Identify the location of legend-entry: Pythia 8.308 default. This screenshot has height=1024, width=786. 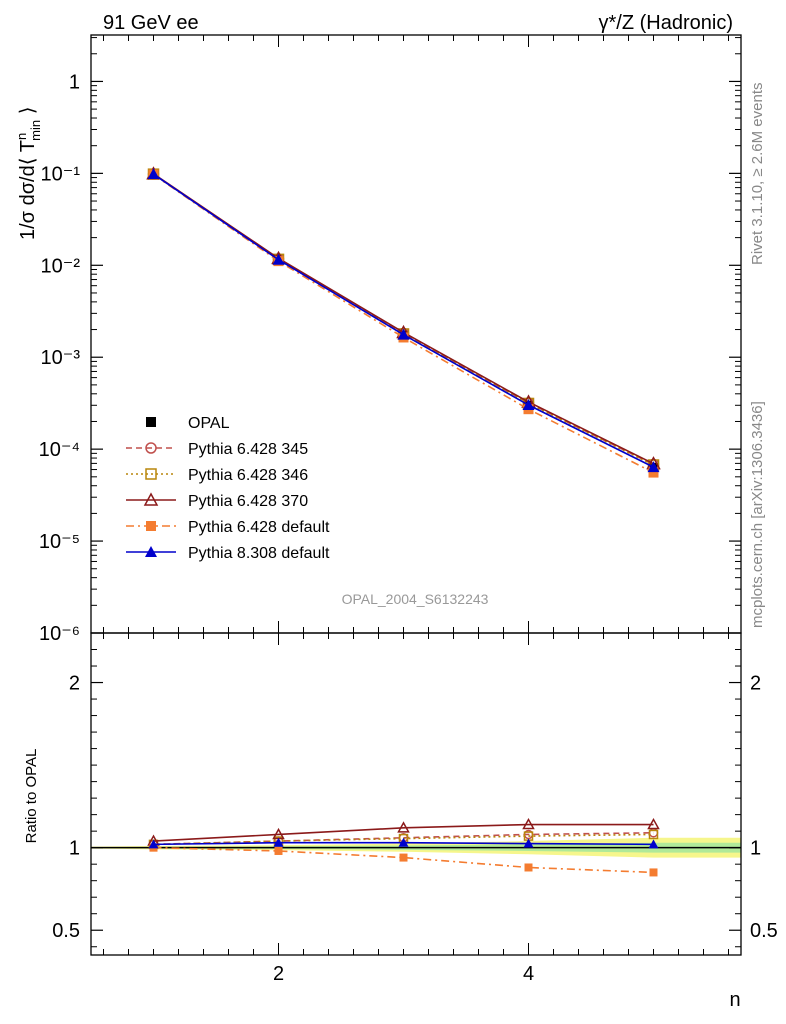
(228, 553).